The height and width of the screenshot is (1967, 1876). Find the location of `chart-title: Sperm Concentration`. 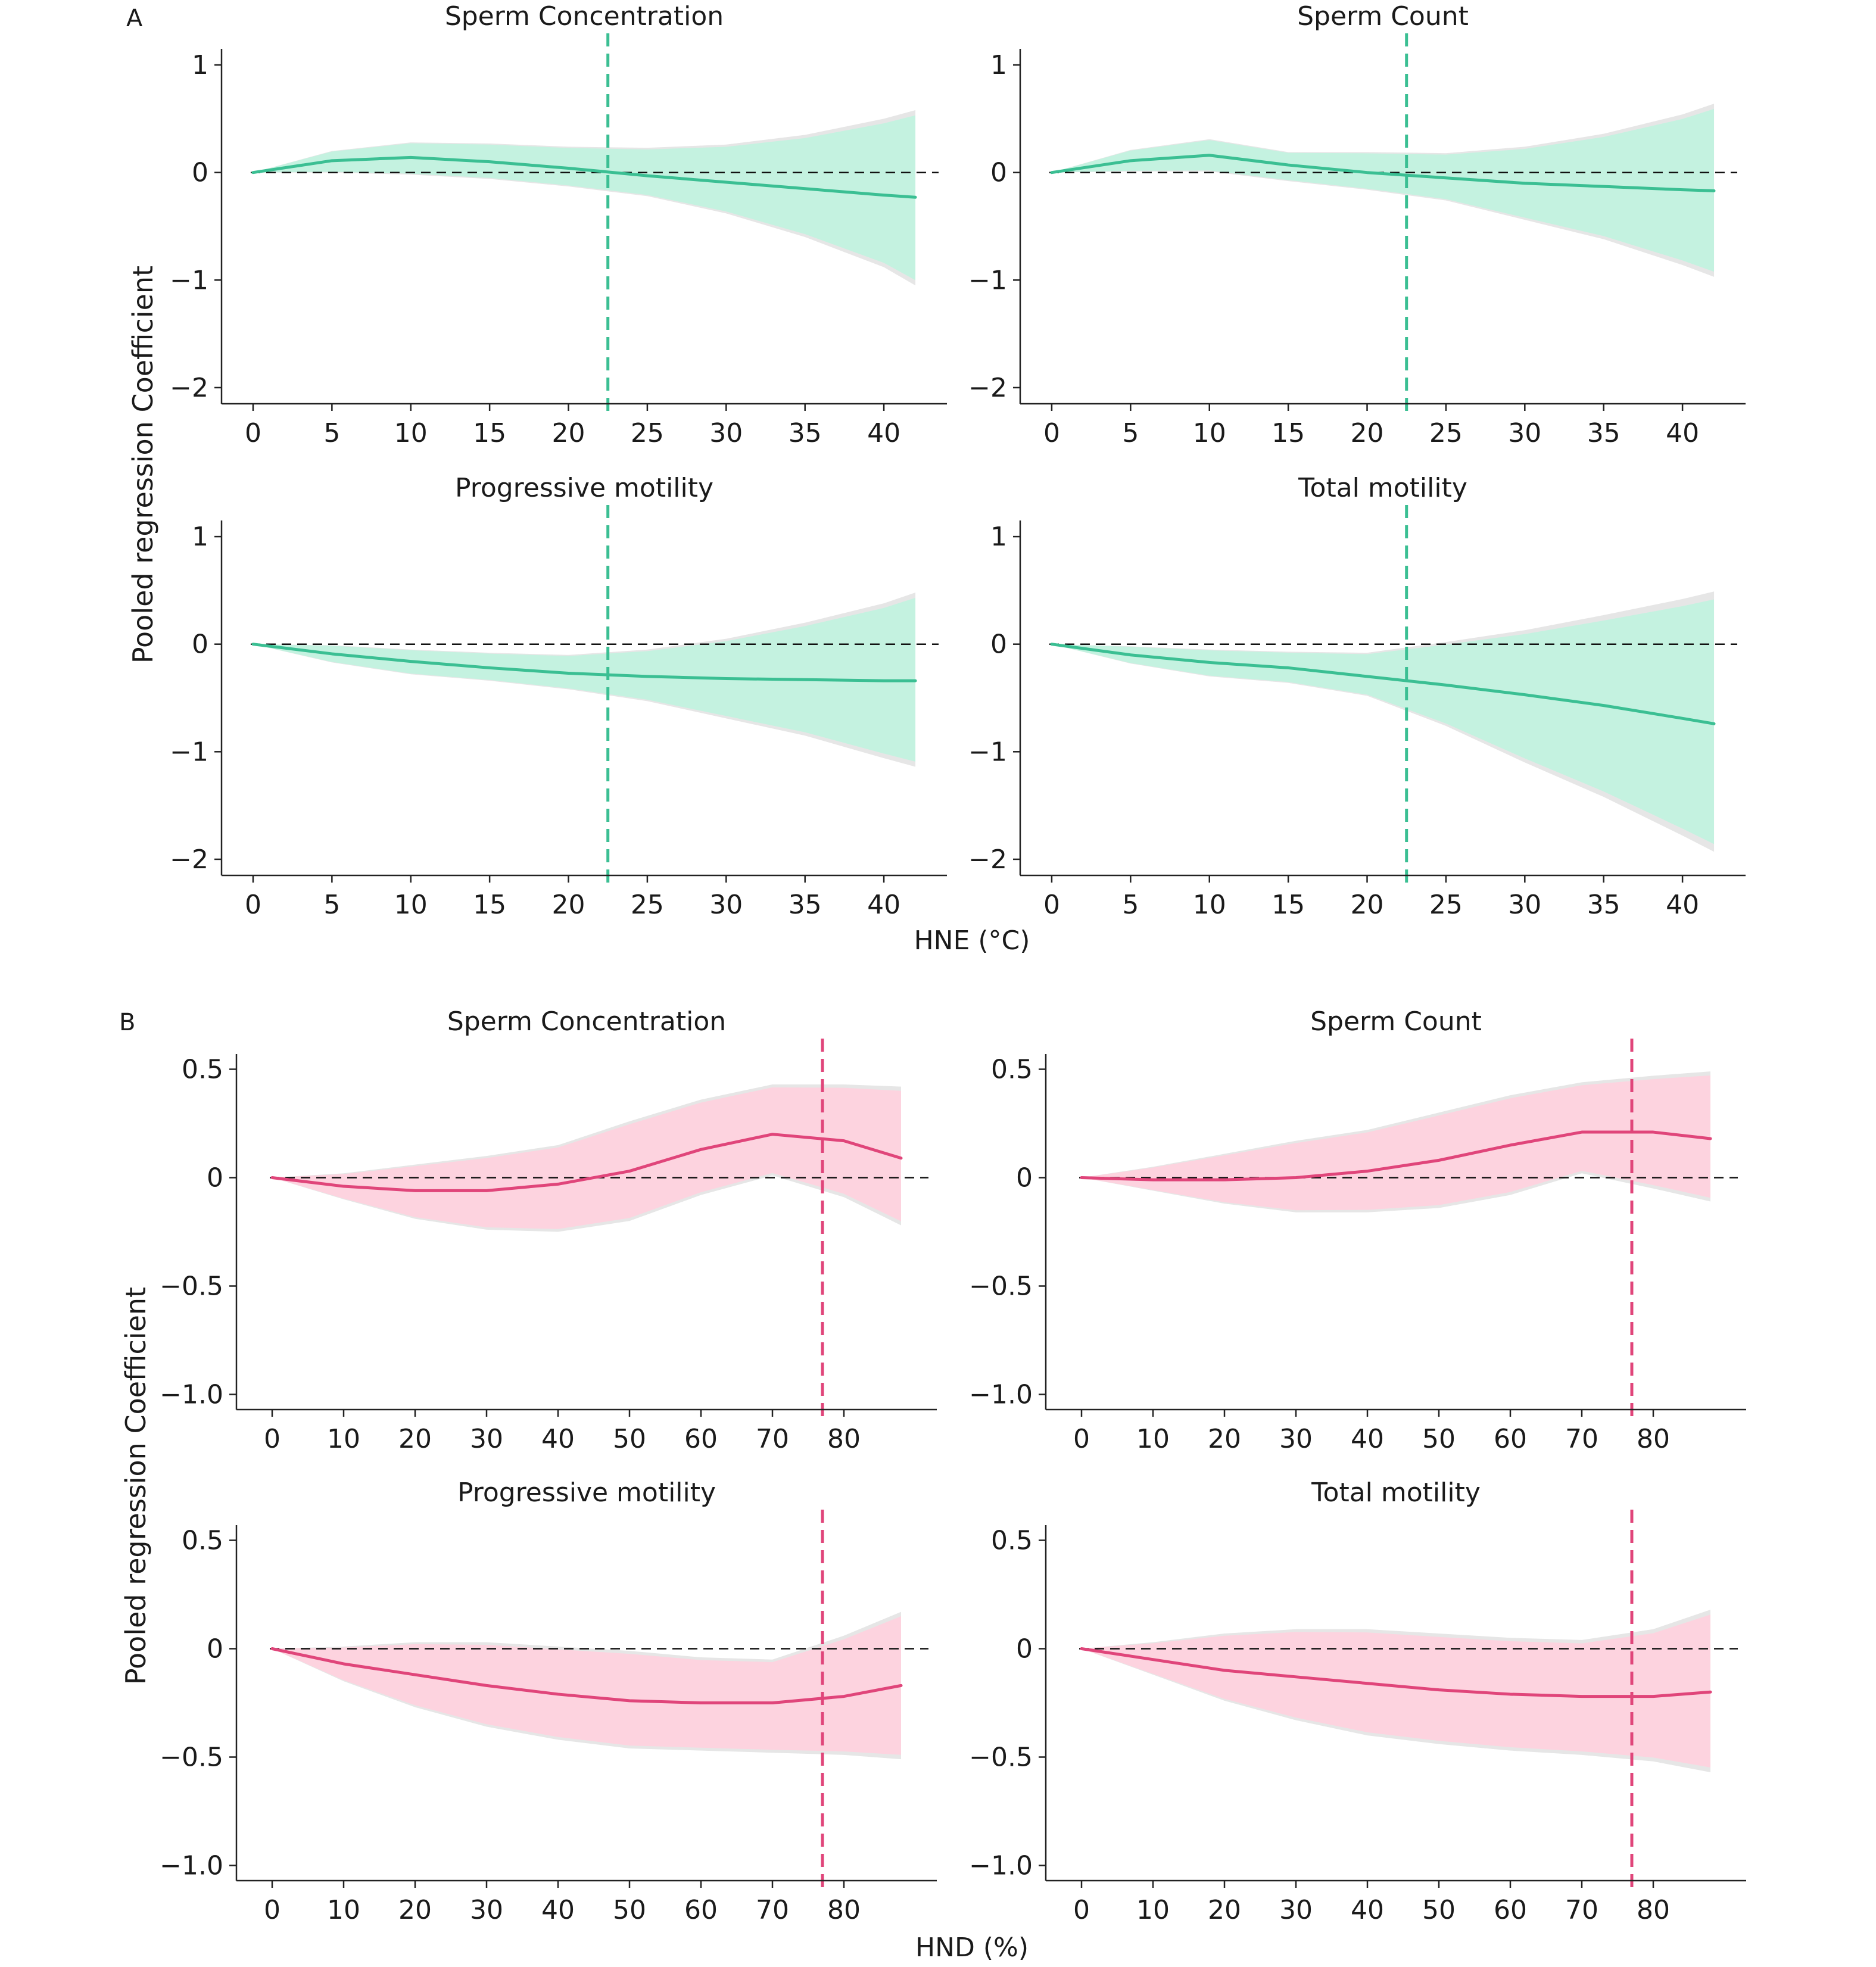

chart-title: Sperm Concentration is located at coordinates (586, 1021).